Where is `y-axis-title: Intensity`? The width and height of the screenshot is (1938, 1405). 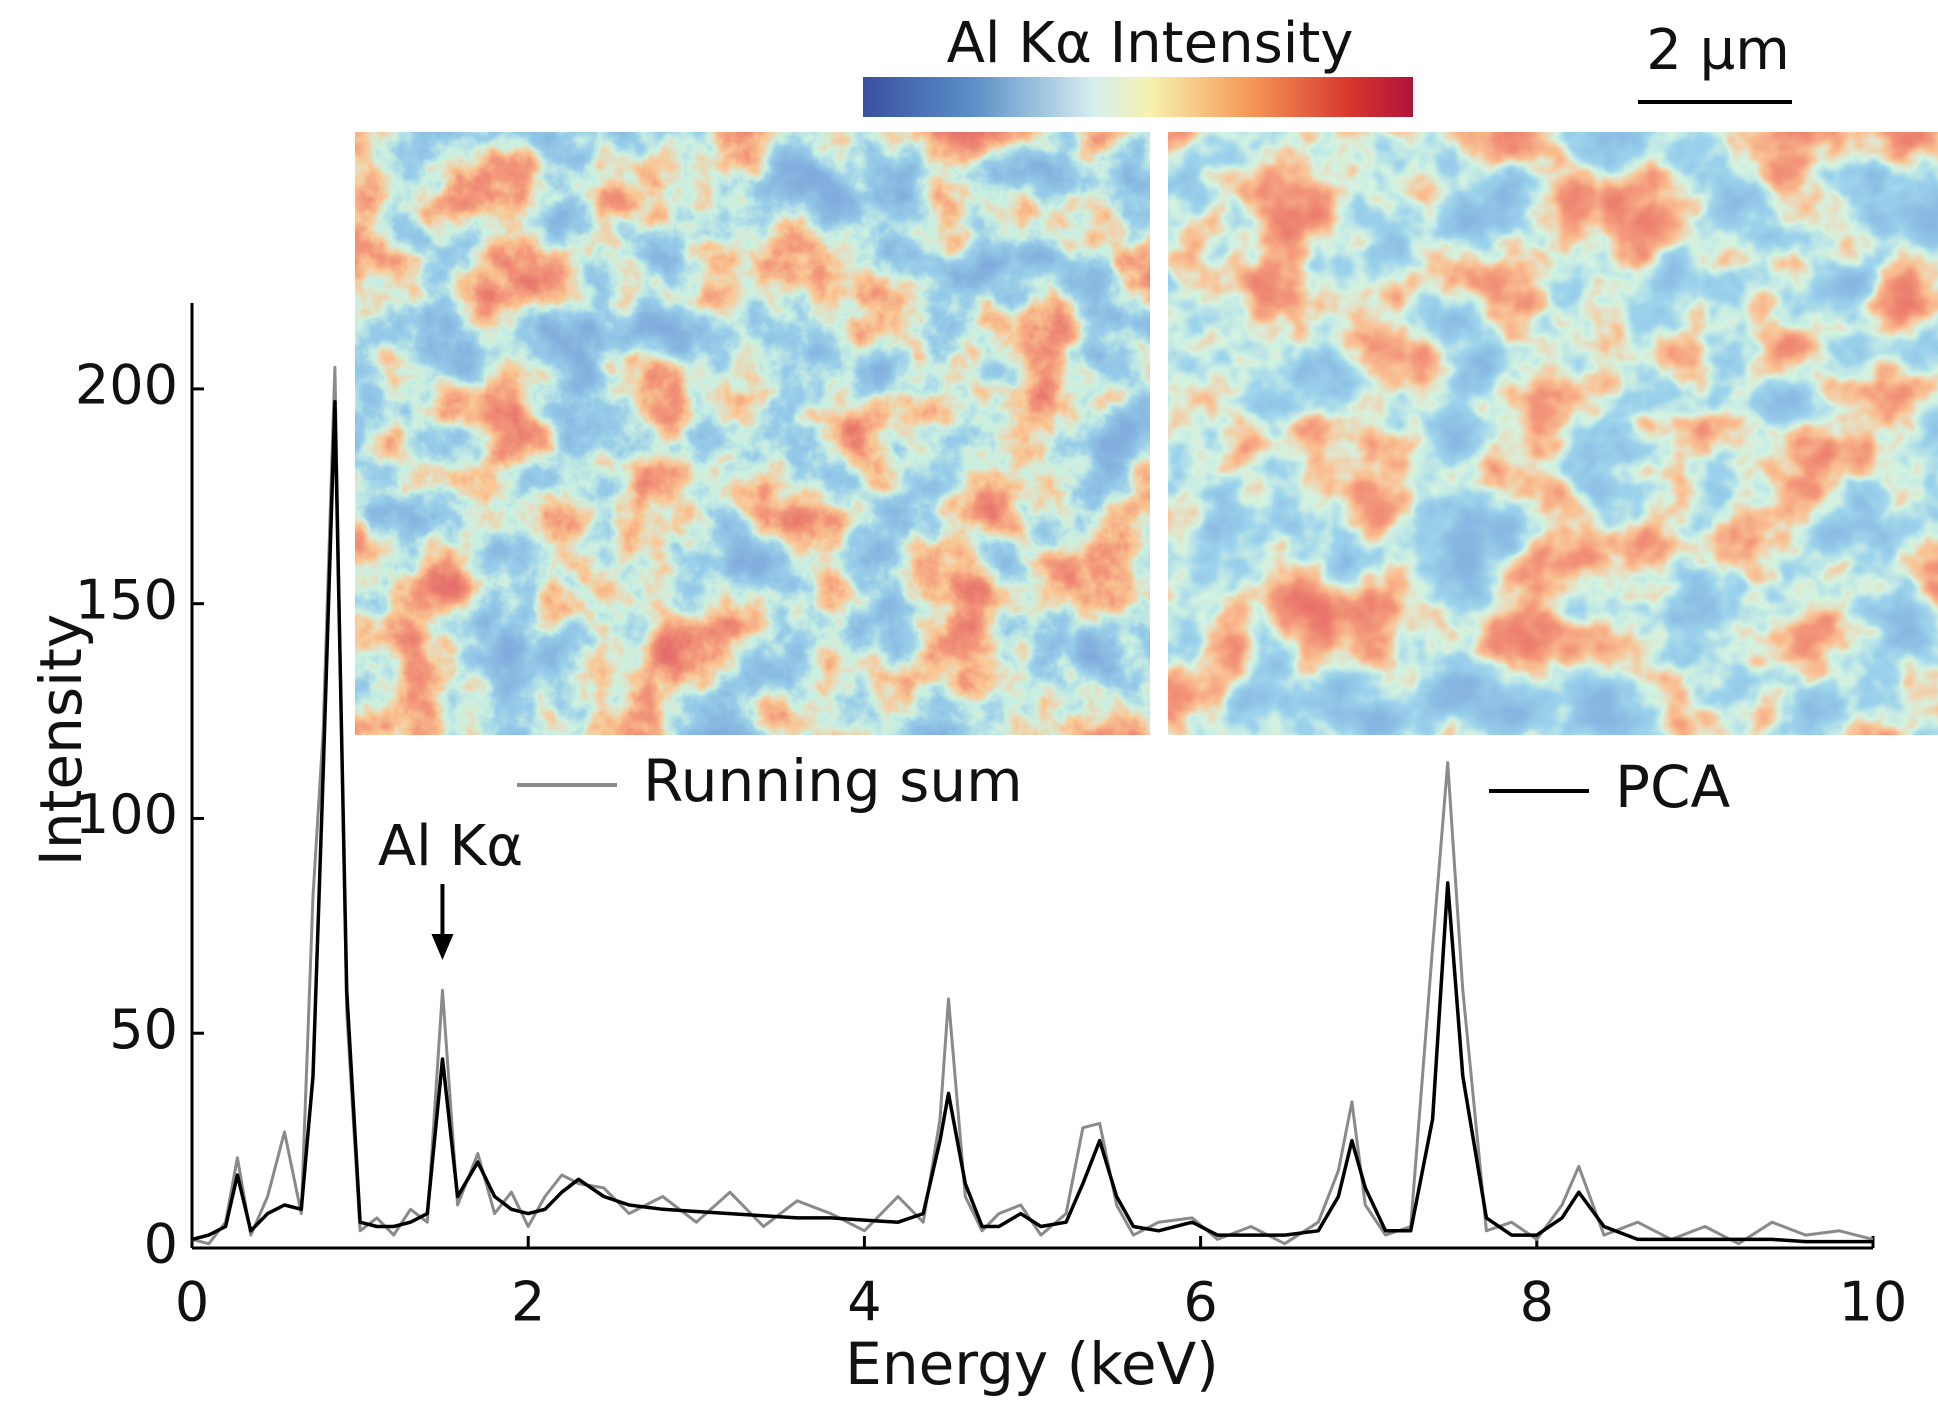 y-axis-title: Intensity is located at coordinates (61, 740).